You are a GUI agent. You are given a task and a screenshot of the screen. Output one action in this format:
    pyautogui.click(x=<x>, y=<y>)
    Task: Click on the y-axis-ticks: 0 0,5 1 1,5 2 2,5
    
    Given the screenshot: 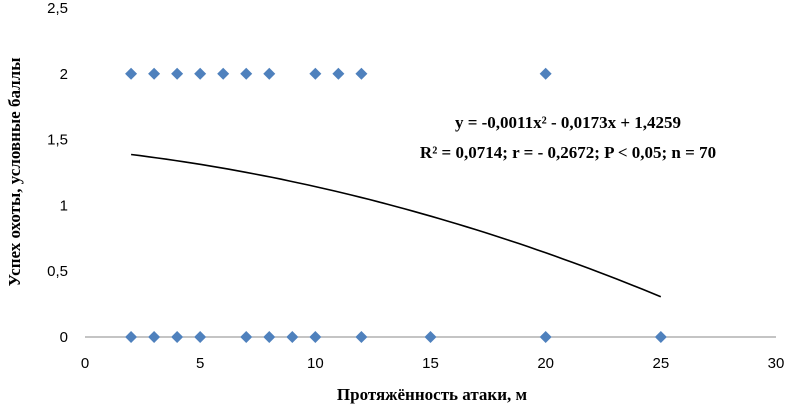 What is the action you would take?
    pyautogui.click(x=57, y=173)
    